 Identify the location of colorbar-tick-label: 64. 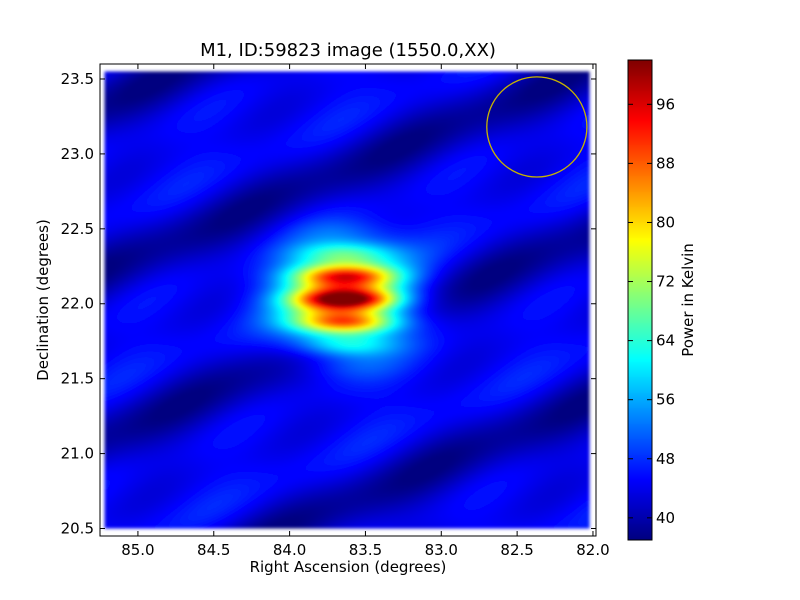
(665, 341).